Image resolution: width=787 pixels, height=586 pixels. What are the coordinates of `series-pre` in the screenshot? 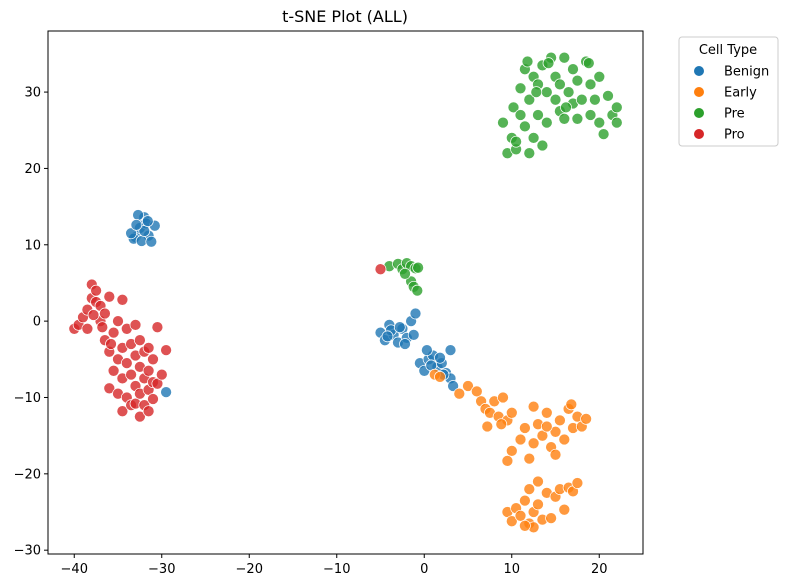 It's located at (503, 174).